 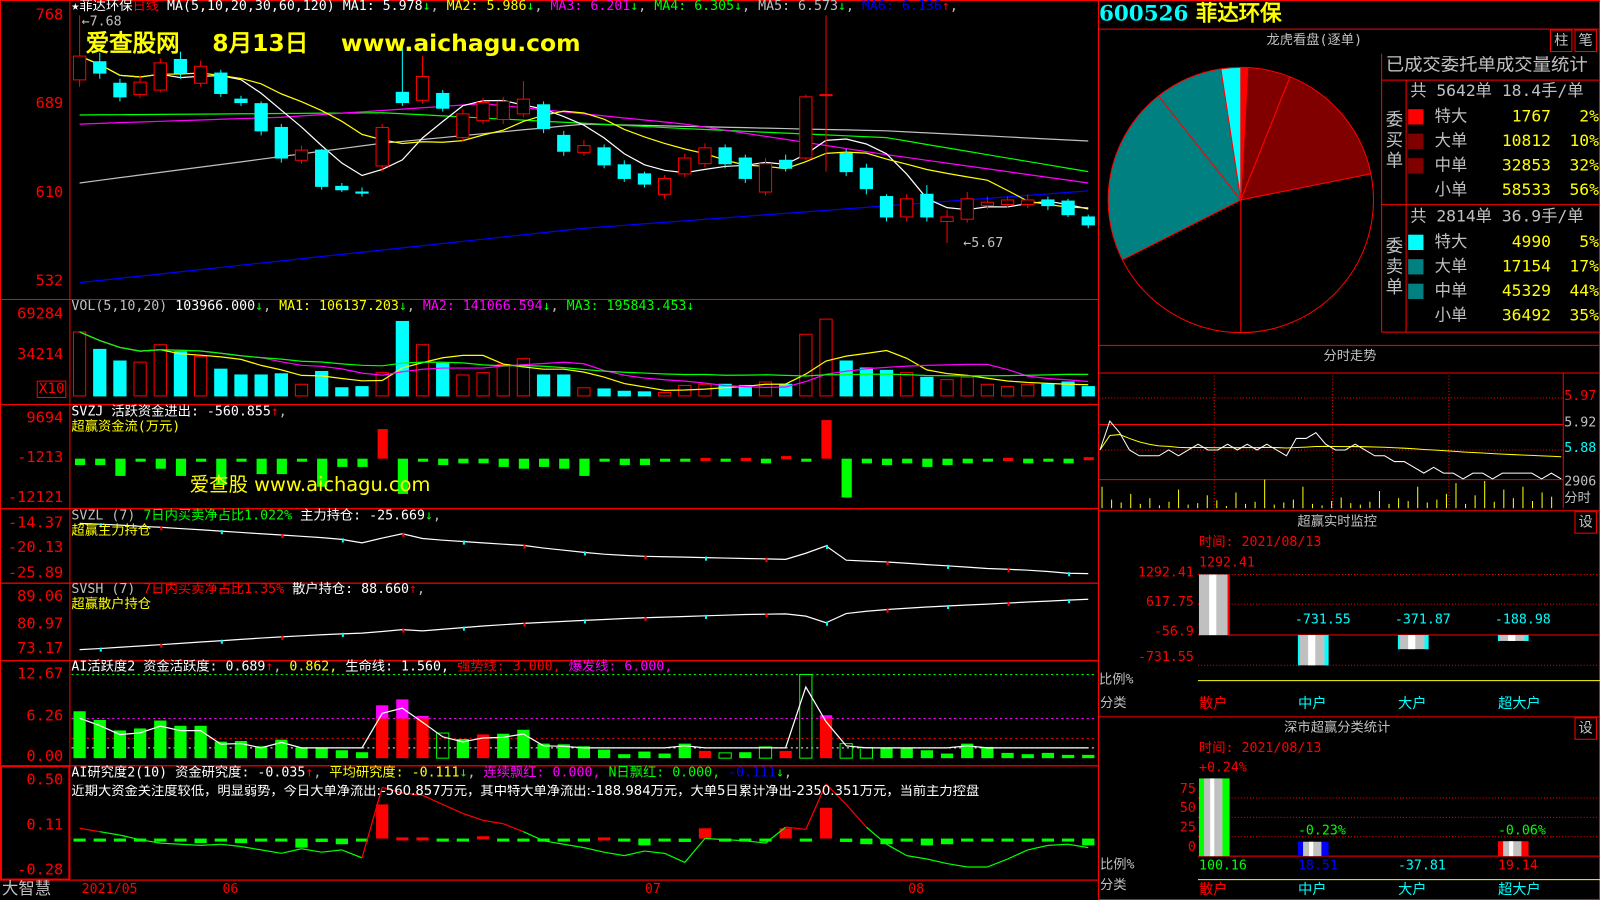 I want to click on monitor-settings-button: 设, so click(x=1585, y=522).